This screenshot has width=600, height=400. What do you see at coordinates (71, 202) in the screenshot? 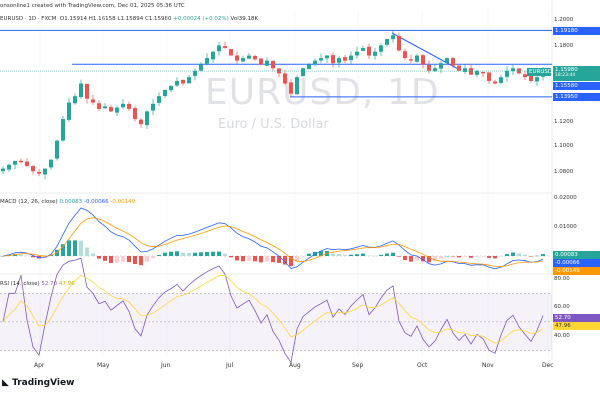
I see `macd-hist-value: 0.00083` at bounding box center [71, 202].